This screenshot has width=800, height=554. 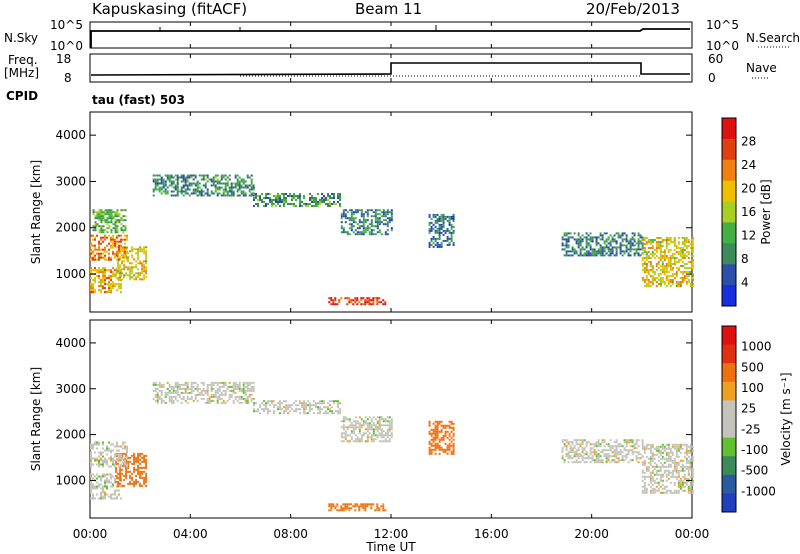 I want to click on nsky-tick-bottom: 10^0, so click(x=66, y=46).